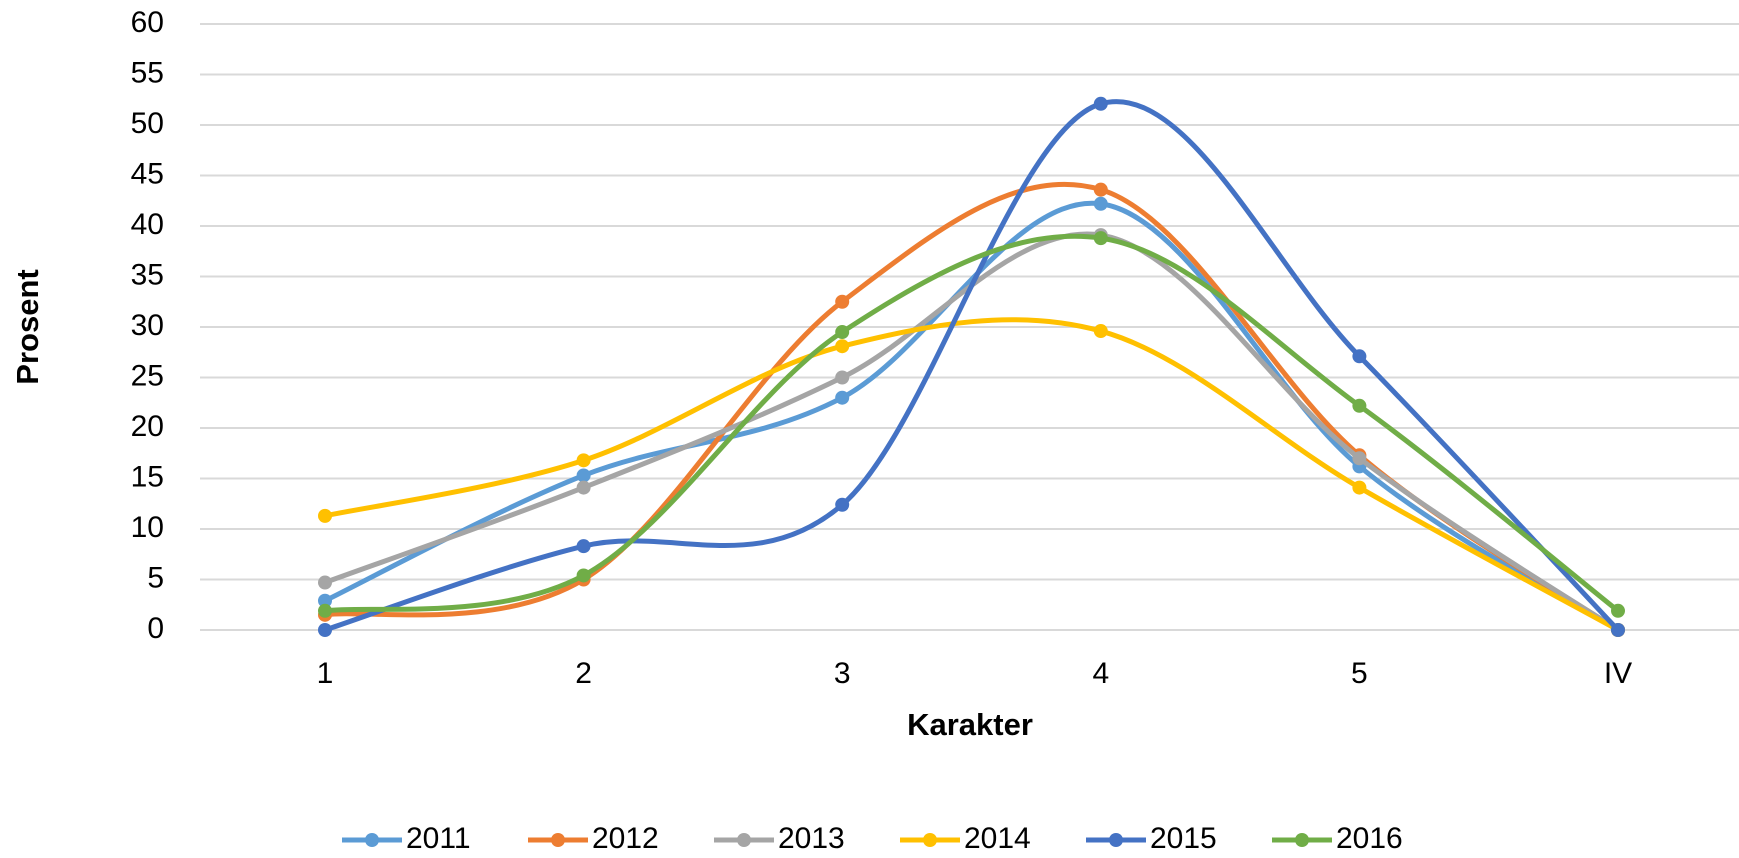 This screenshot has height=858, width=1739. What do you see at coordinates (842, 673) in the screenshot?
I see `x-tick-label: 3` at bounding box center [842, 673].